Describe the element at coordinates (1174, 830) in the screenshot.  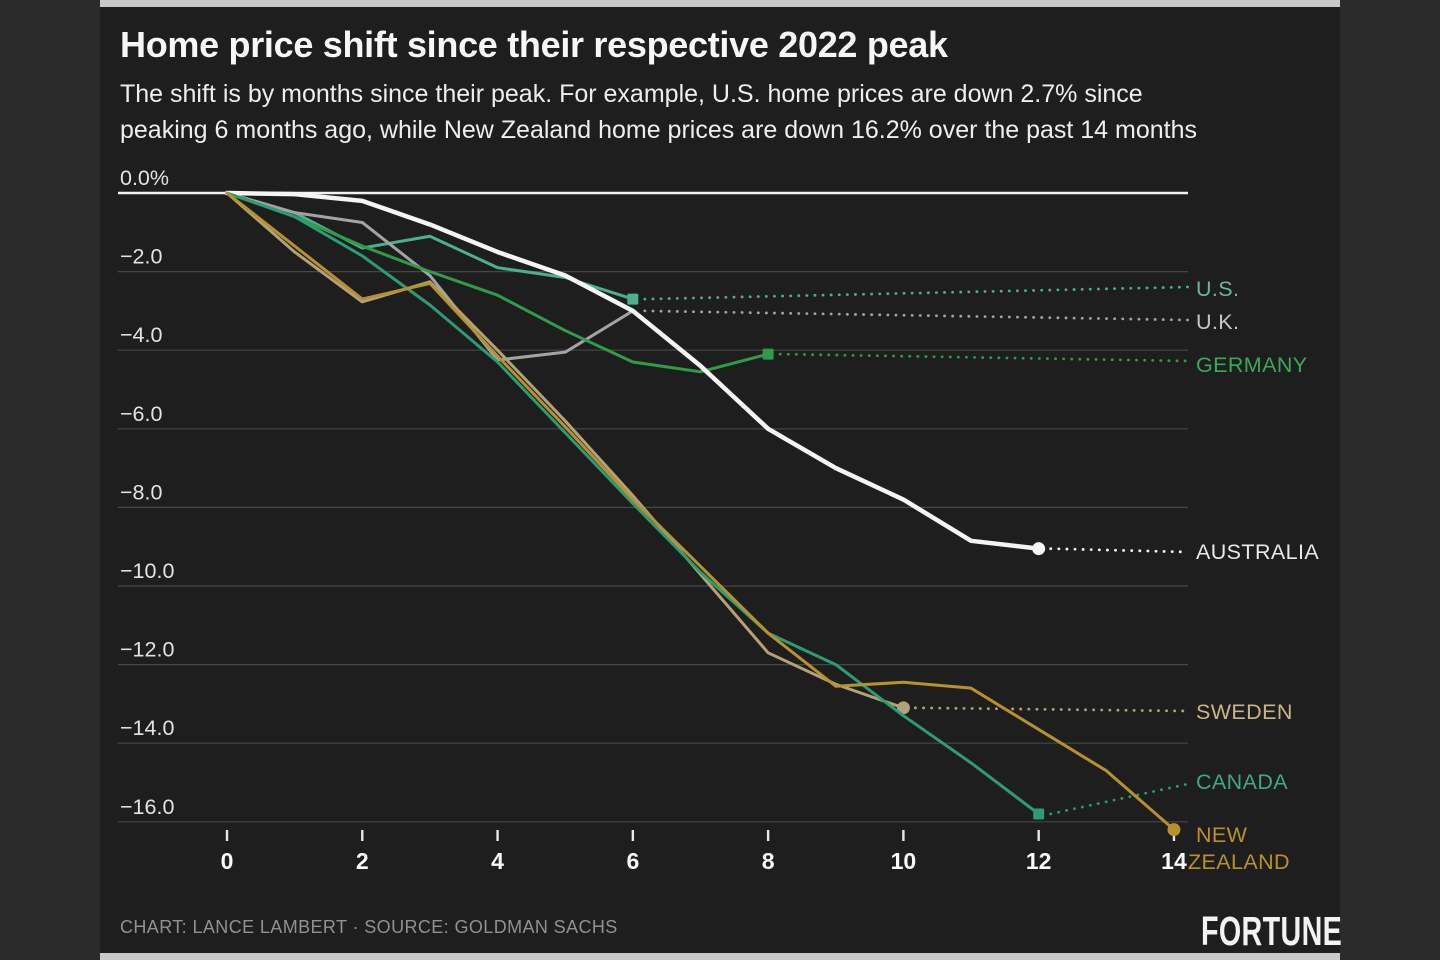
I see `end-marker-new-zealand` at that location.